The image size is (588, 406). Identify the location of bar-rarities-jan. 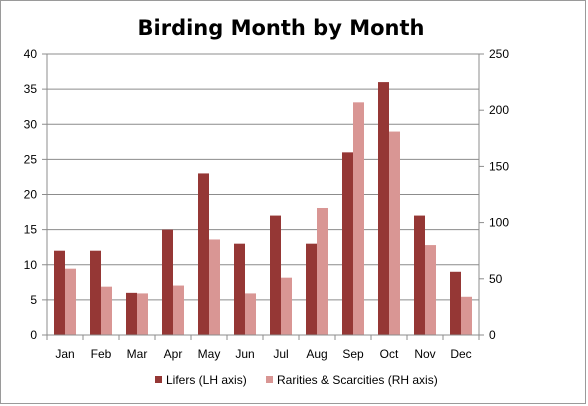
(70, 301).